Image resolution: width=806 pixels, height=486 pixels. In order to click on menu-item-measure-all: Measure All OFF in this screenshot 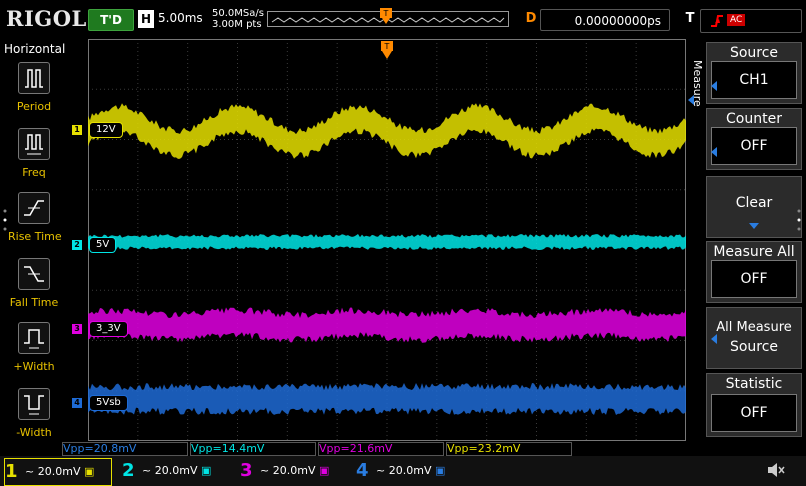, I will do `click(754, 272)`.